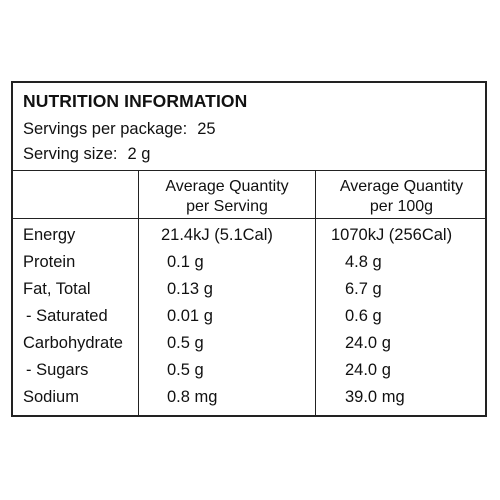 The width and height of the screenshot is (500, 500). Describe the element at coordinates (57, 370) in the screenshot. I see `nutrient-name: - Sugars` at that location.